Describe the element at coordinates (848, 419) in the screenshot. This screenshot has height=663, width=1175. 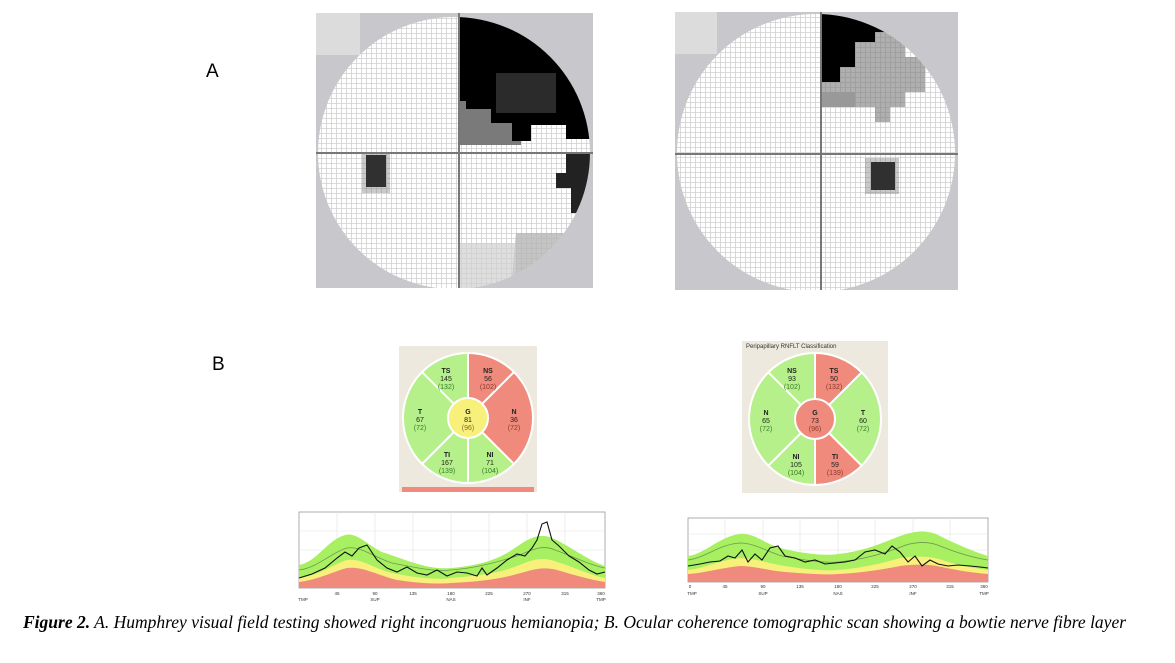
I see `sector-t-r` at that location.